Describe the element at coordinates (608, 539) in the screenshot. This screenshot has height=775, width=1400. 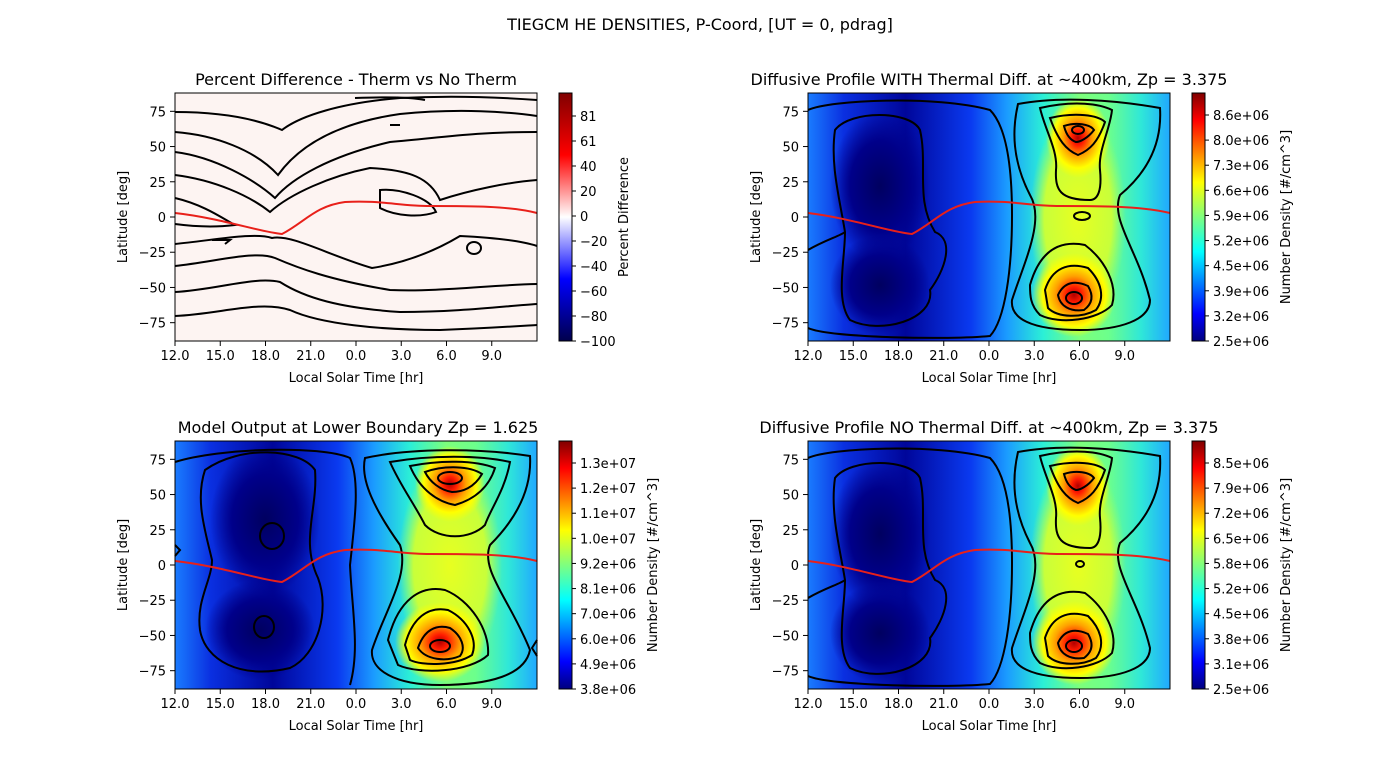
I see `colorbar-tick-label: 1.0e+07` at that location.